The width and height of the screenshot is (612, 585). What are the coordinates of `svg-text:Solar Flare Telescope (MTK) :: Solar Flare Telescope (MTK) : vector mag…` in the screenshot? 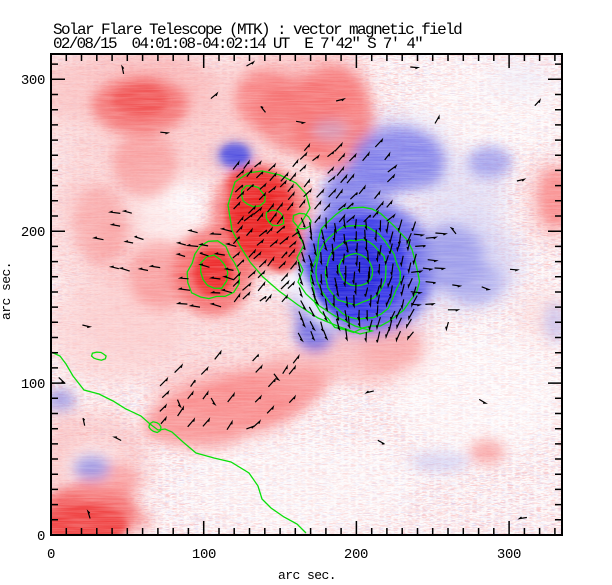 It's located at (257, 30).